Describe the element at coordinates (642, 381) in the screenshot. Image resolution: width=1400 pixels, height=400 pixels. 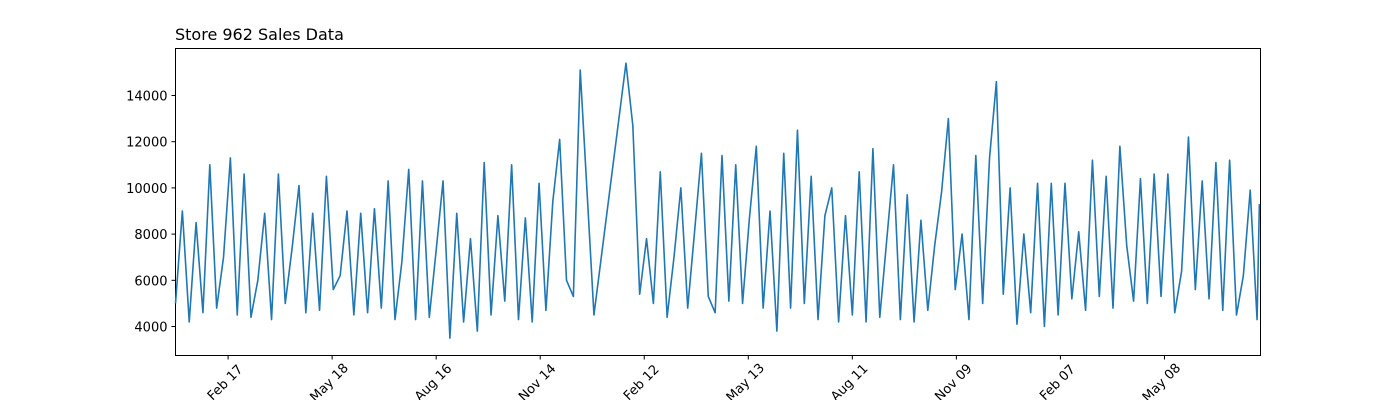
I see `x-tick-label: Feb 12` at that location.